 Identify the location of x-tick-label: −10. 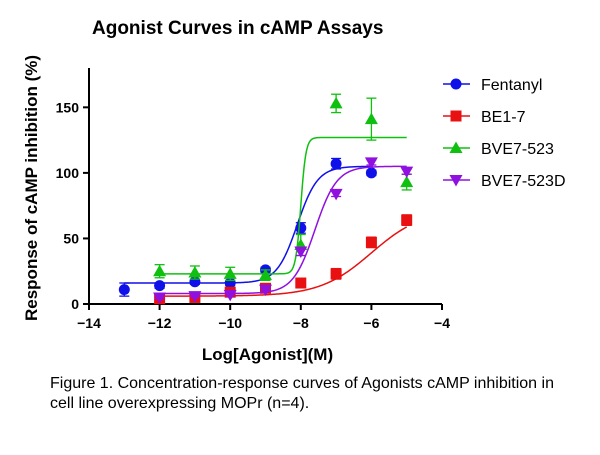
(230, 323).